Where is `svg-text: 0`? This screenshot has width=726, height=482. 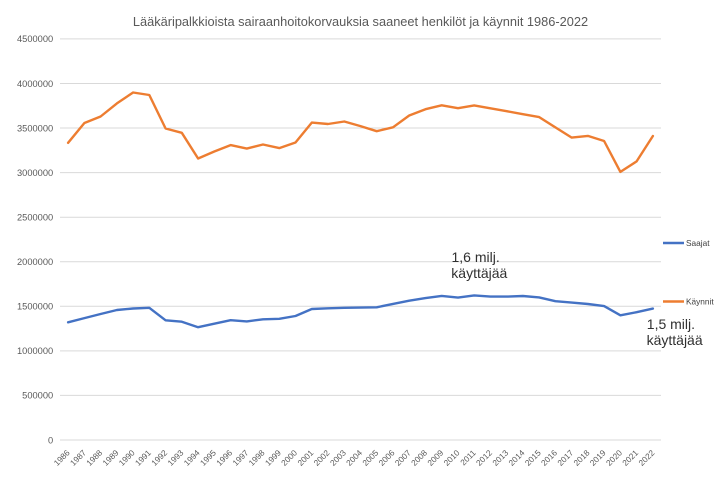
svg-text: 0 is located at coordinates (50, 440).